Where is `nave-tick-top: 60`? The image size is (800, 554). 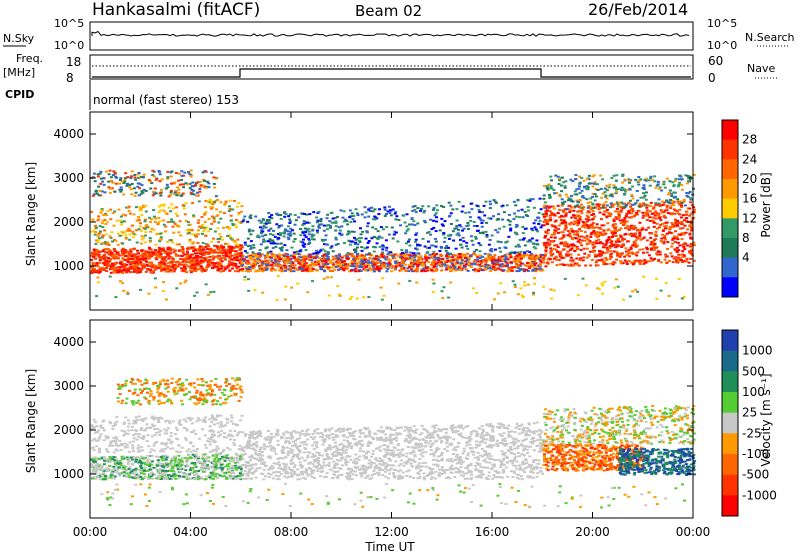 nave-tick-top: 60 is located at coordinates (715, 61).